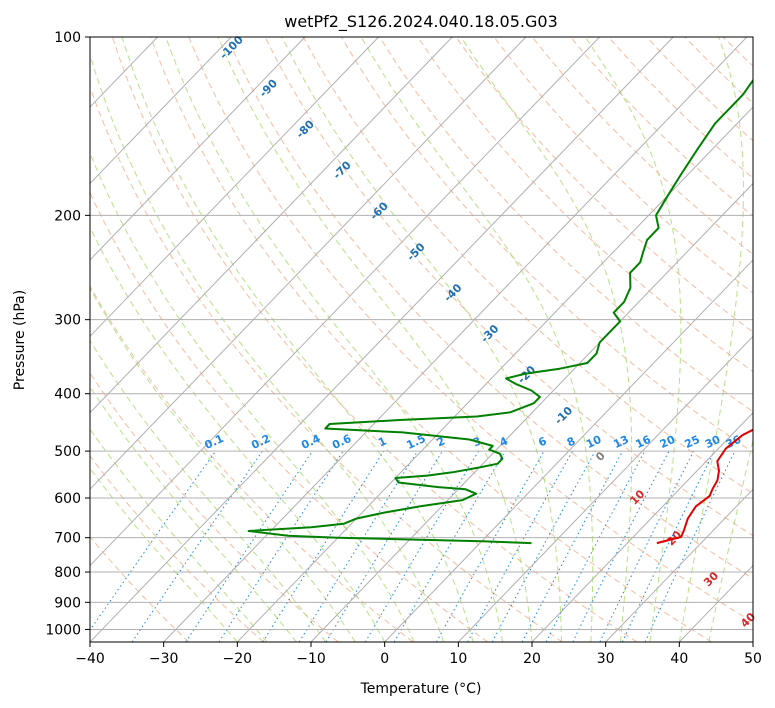 The width and height of the screenshot is (775, 708). I want to click on x-tick-label: 20, so click(532, 659).